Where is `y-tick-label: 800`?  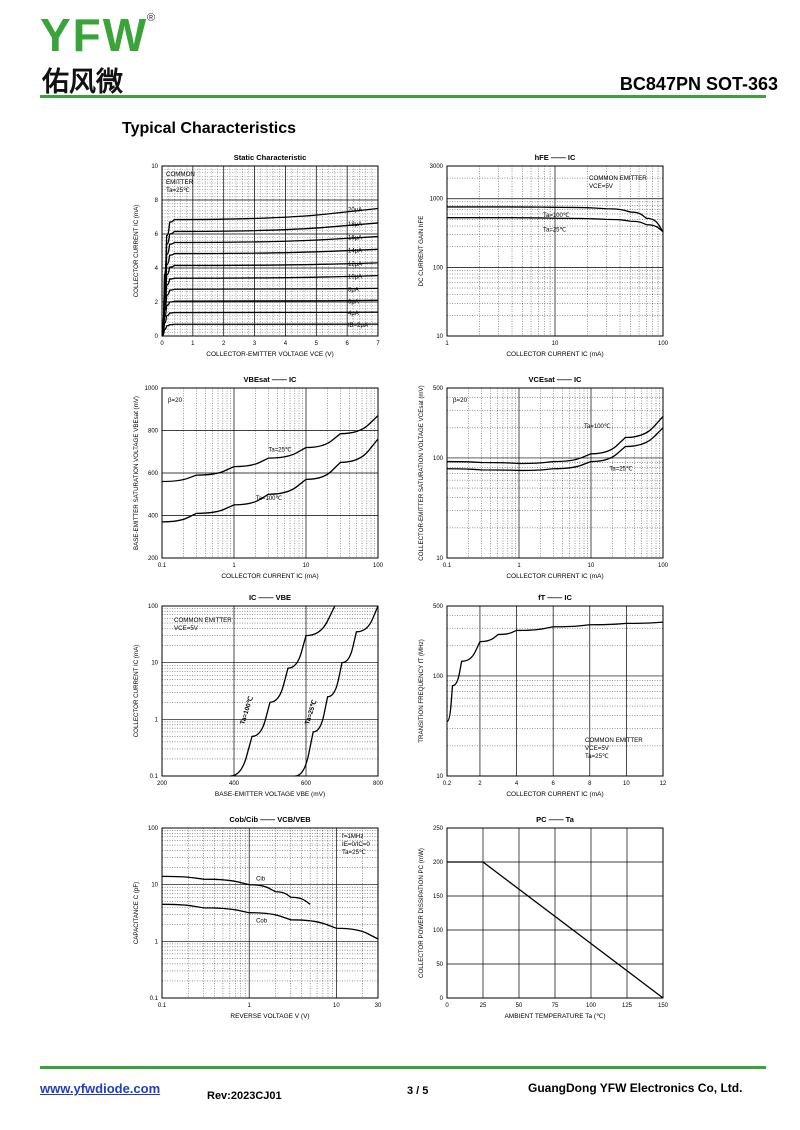
y-tick-label: 800 is located at coordinates (153, 432).